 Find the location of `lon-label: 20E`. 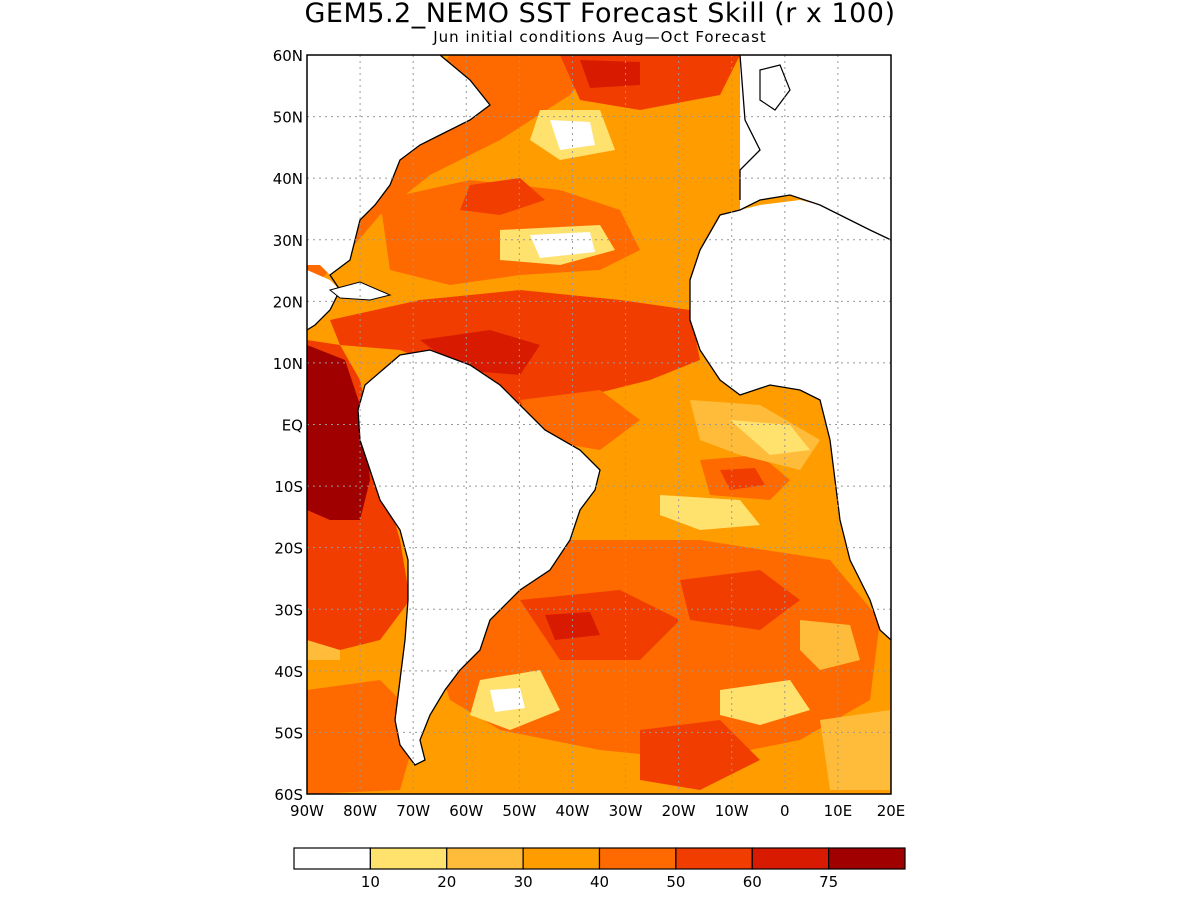

lon-label: 20E is located at coordinates (891, 811).